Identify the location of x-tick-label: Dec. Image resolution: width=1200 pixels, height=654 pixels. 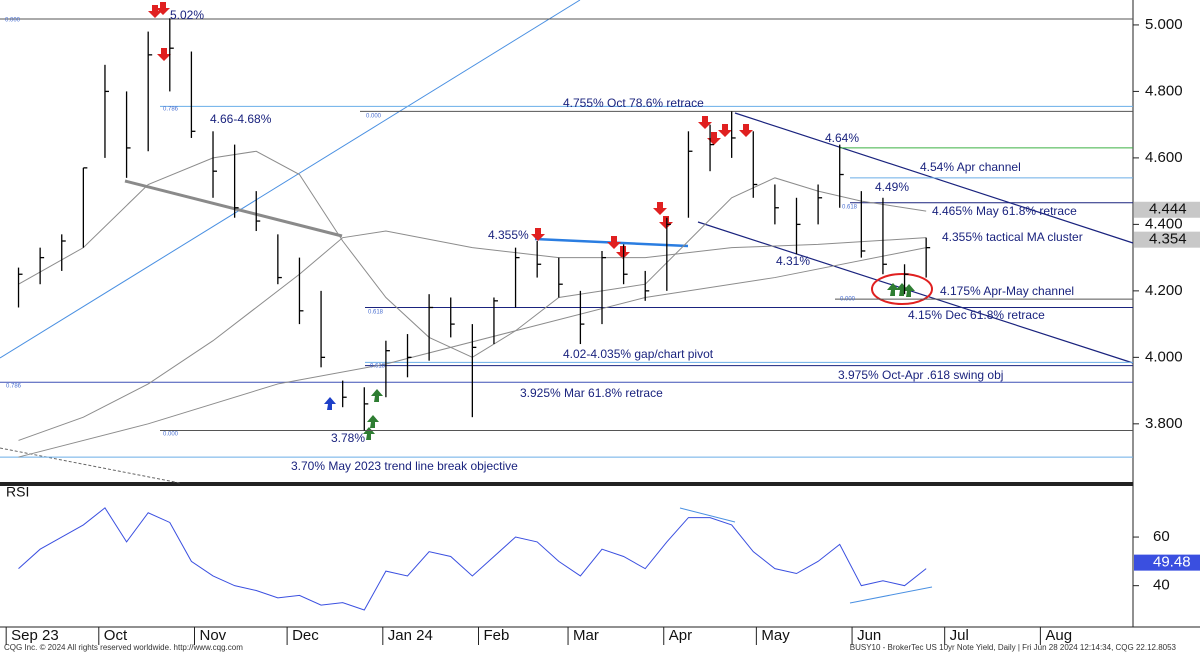
(305, 635).